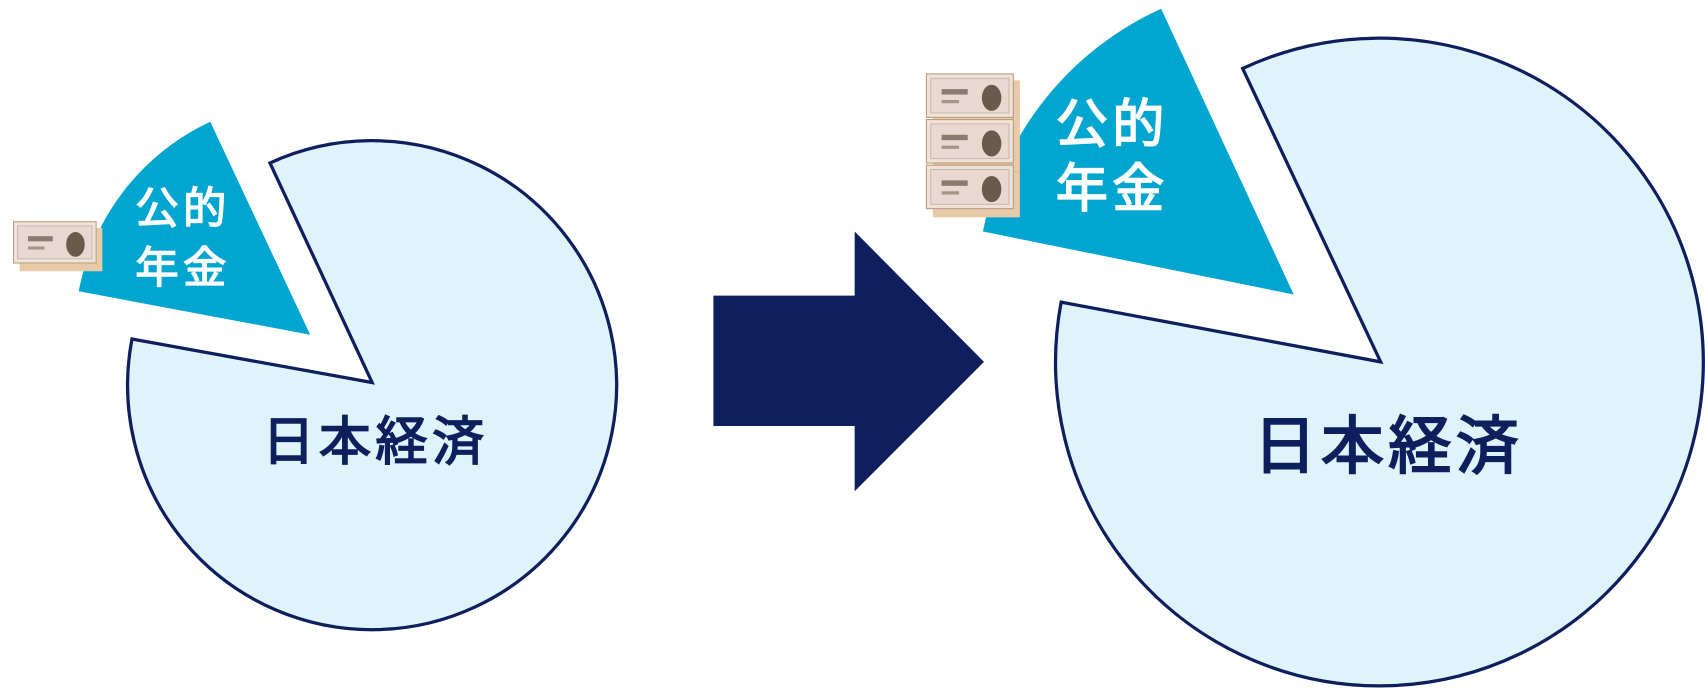 This screenshot has height=689, width=1705. Describe the element at coordinates (848, 361) in the screenshot. I see `arrow` at that location.